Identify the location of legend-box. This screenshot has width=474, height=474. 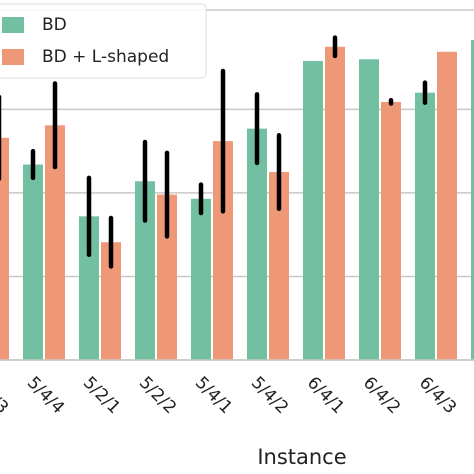
(103, 41).